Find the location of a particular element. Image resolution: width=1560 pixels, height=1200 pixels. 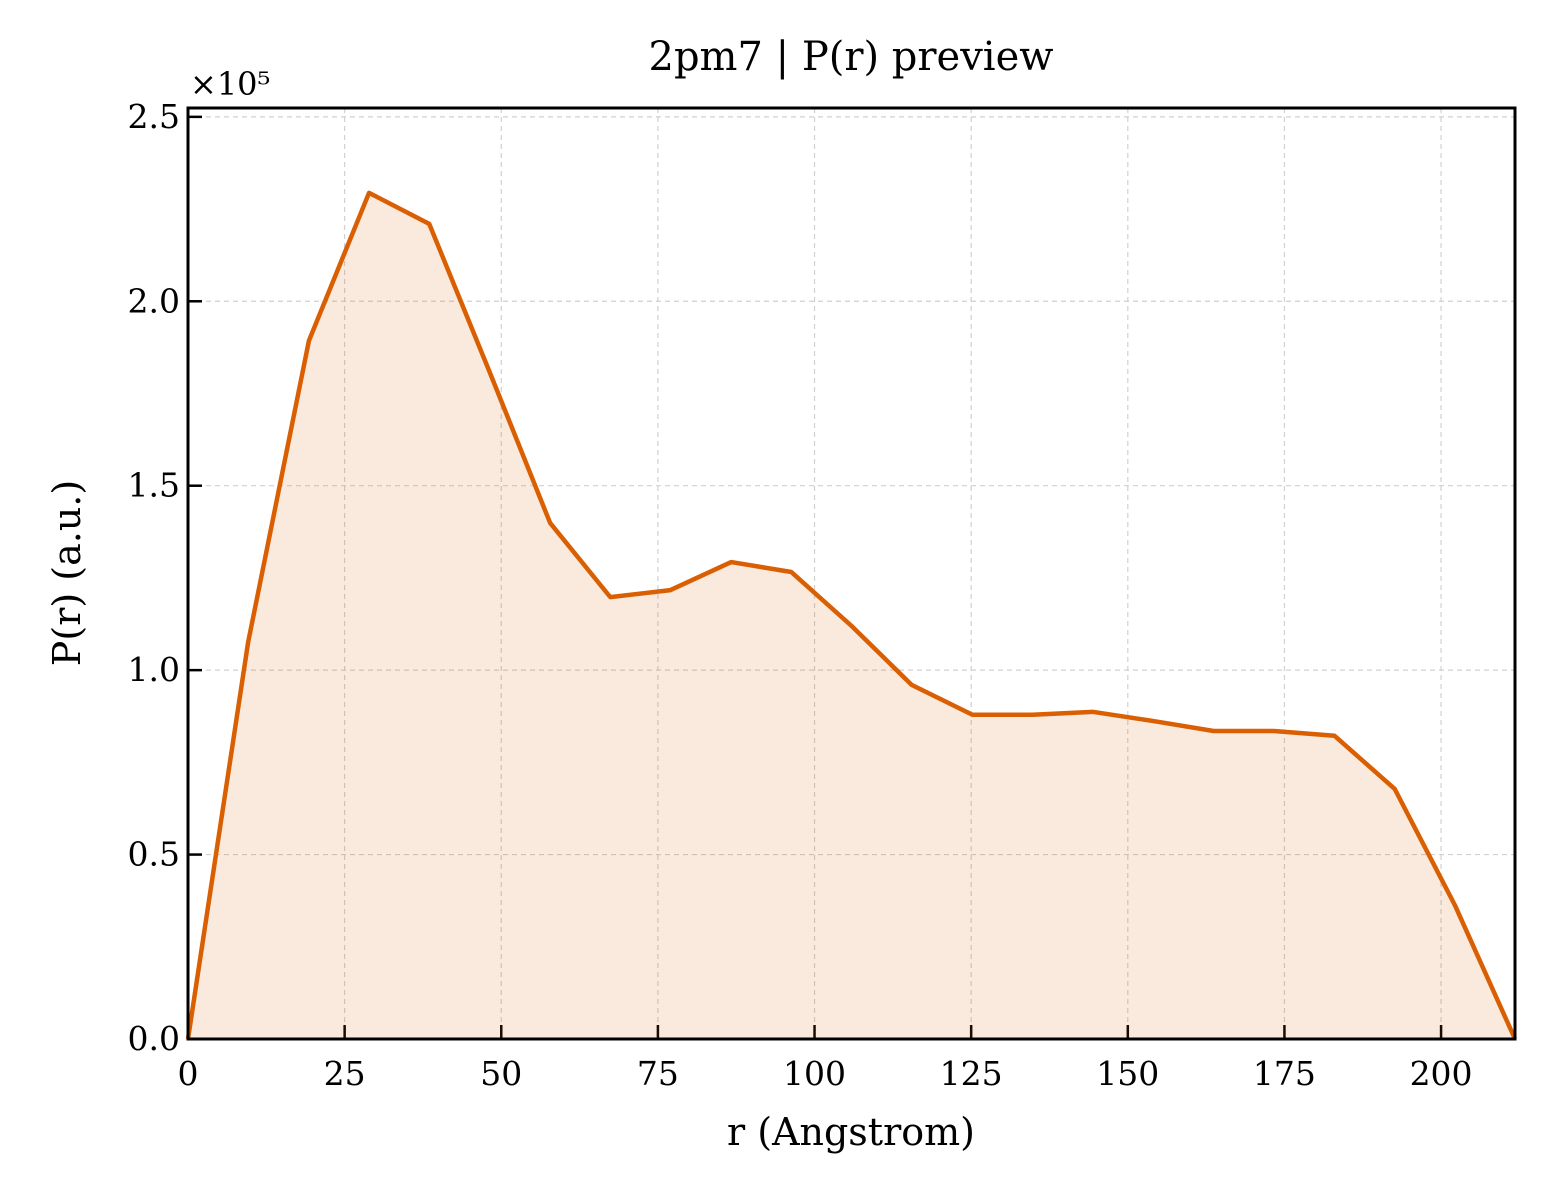

y-tick-label: 2.0 is located at coordinates (154, 300).